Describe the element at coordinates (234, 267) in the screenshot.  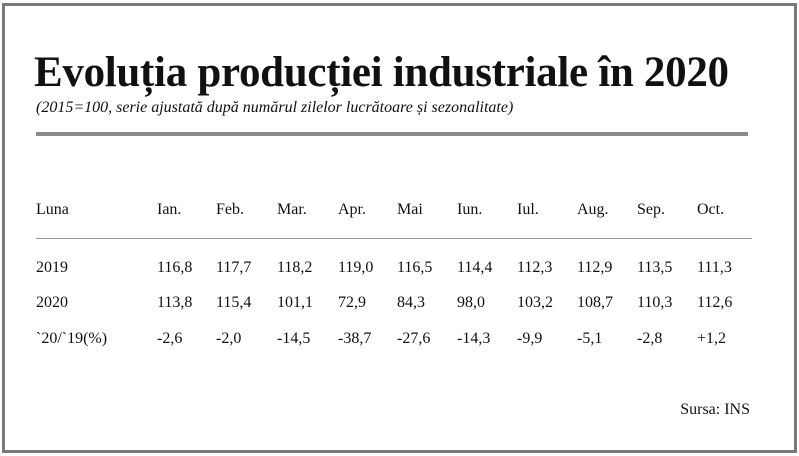
I see `table-cell: 117,7` at that location.